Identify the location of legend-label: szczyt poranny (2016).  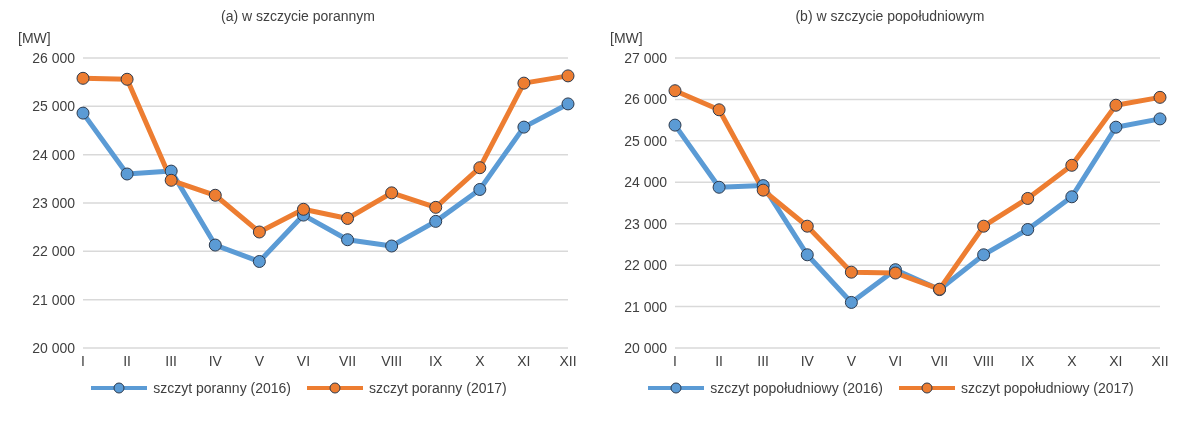
(222, 388).